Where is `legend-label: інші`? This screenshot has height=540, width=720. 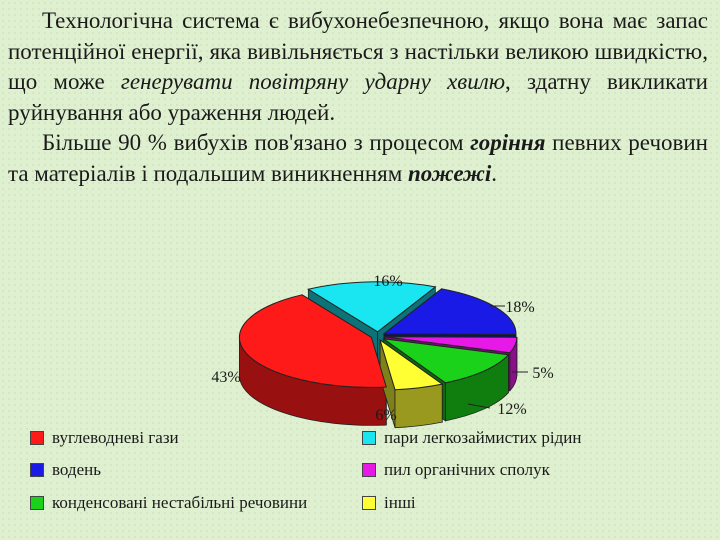 legend-label: інші is located at coordinates (400, 502).